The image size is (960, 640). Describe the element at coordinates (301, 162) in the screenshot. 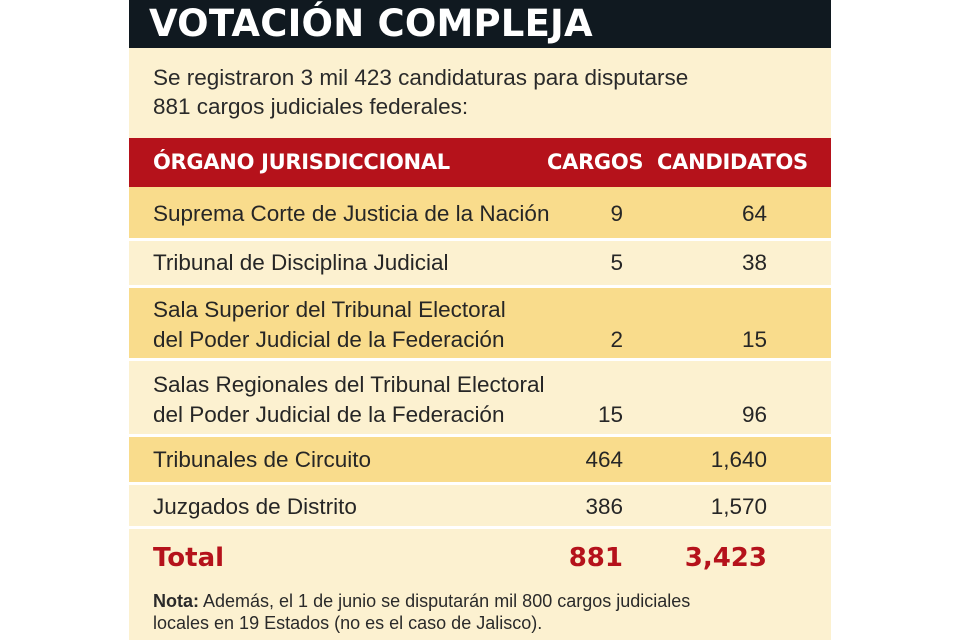

I see `header-organo: ÓRGANO JURISDICCIONAL` at that location.